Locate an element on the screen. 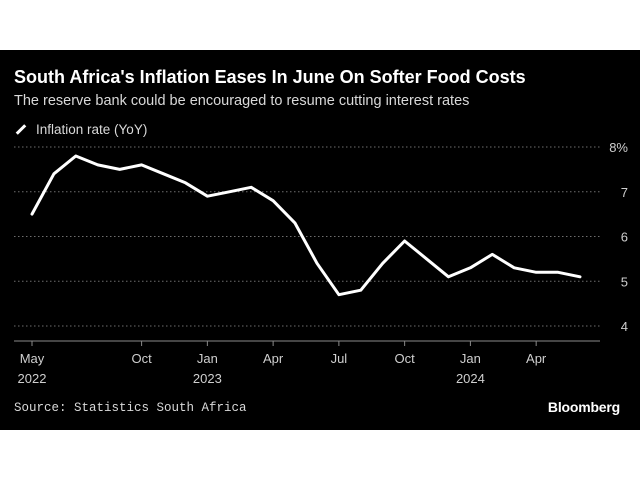 This screenshot has height=480, width=640. x-tick-year-2023-01: 2023 is located at coordinates (207, 378).